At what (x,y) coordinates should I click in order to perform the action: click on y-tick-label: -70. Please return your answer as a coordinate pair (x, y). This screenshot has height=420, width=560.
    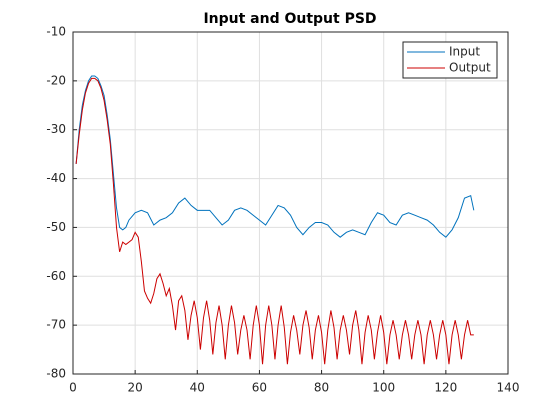
    Looking at the image, I should click on (56, 325).